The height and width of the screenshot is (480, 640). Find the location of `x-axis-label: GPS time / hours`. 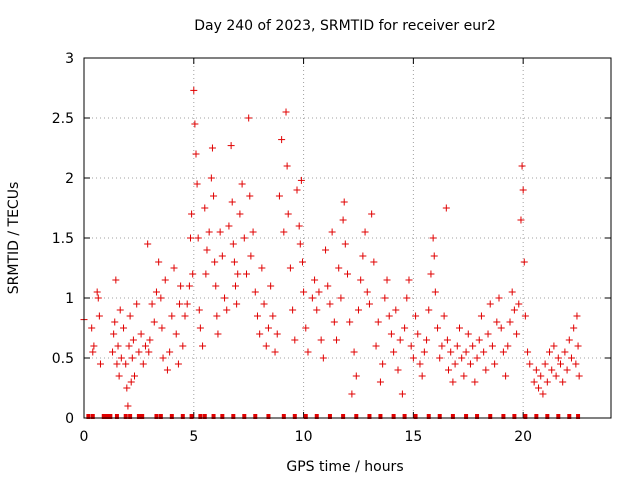

x-axis-label: GPS time / hours is located at coordinates (344, 467).